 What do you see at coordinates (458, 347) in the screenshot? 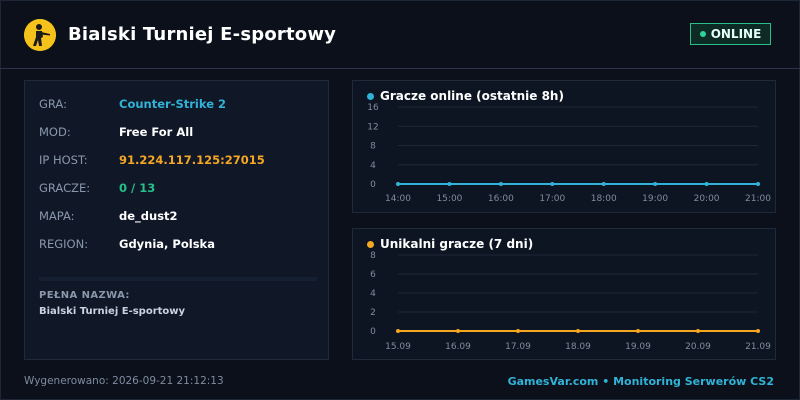
I see `x-tick-label: 16.09` at bounding box center [458, 347].